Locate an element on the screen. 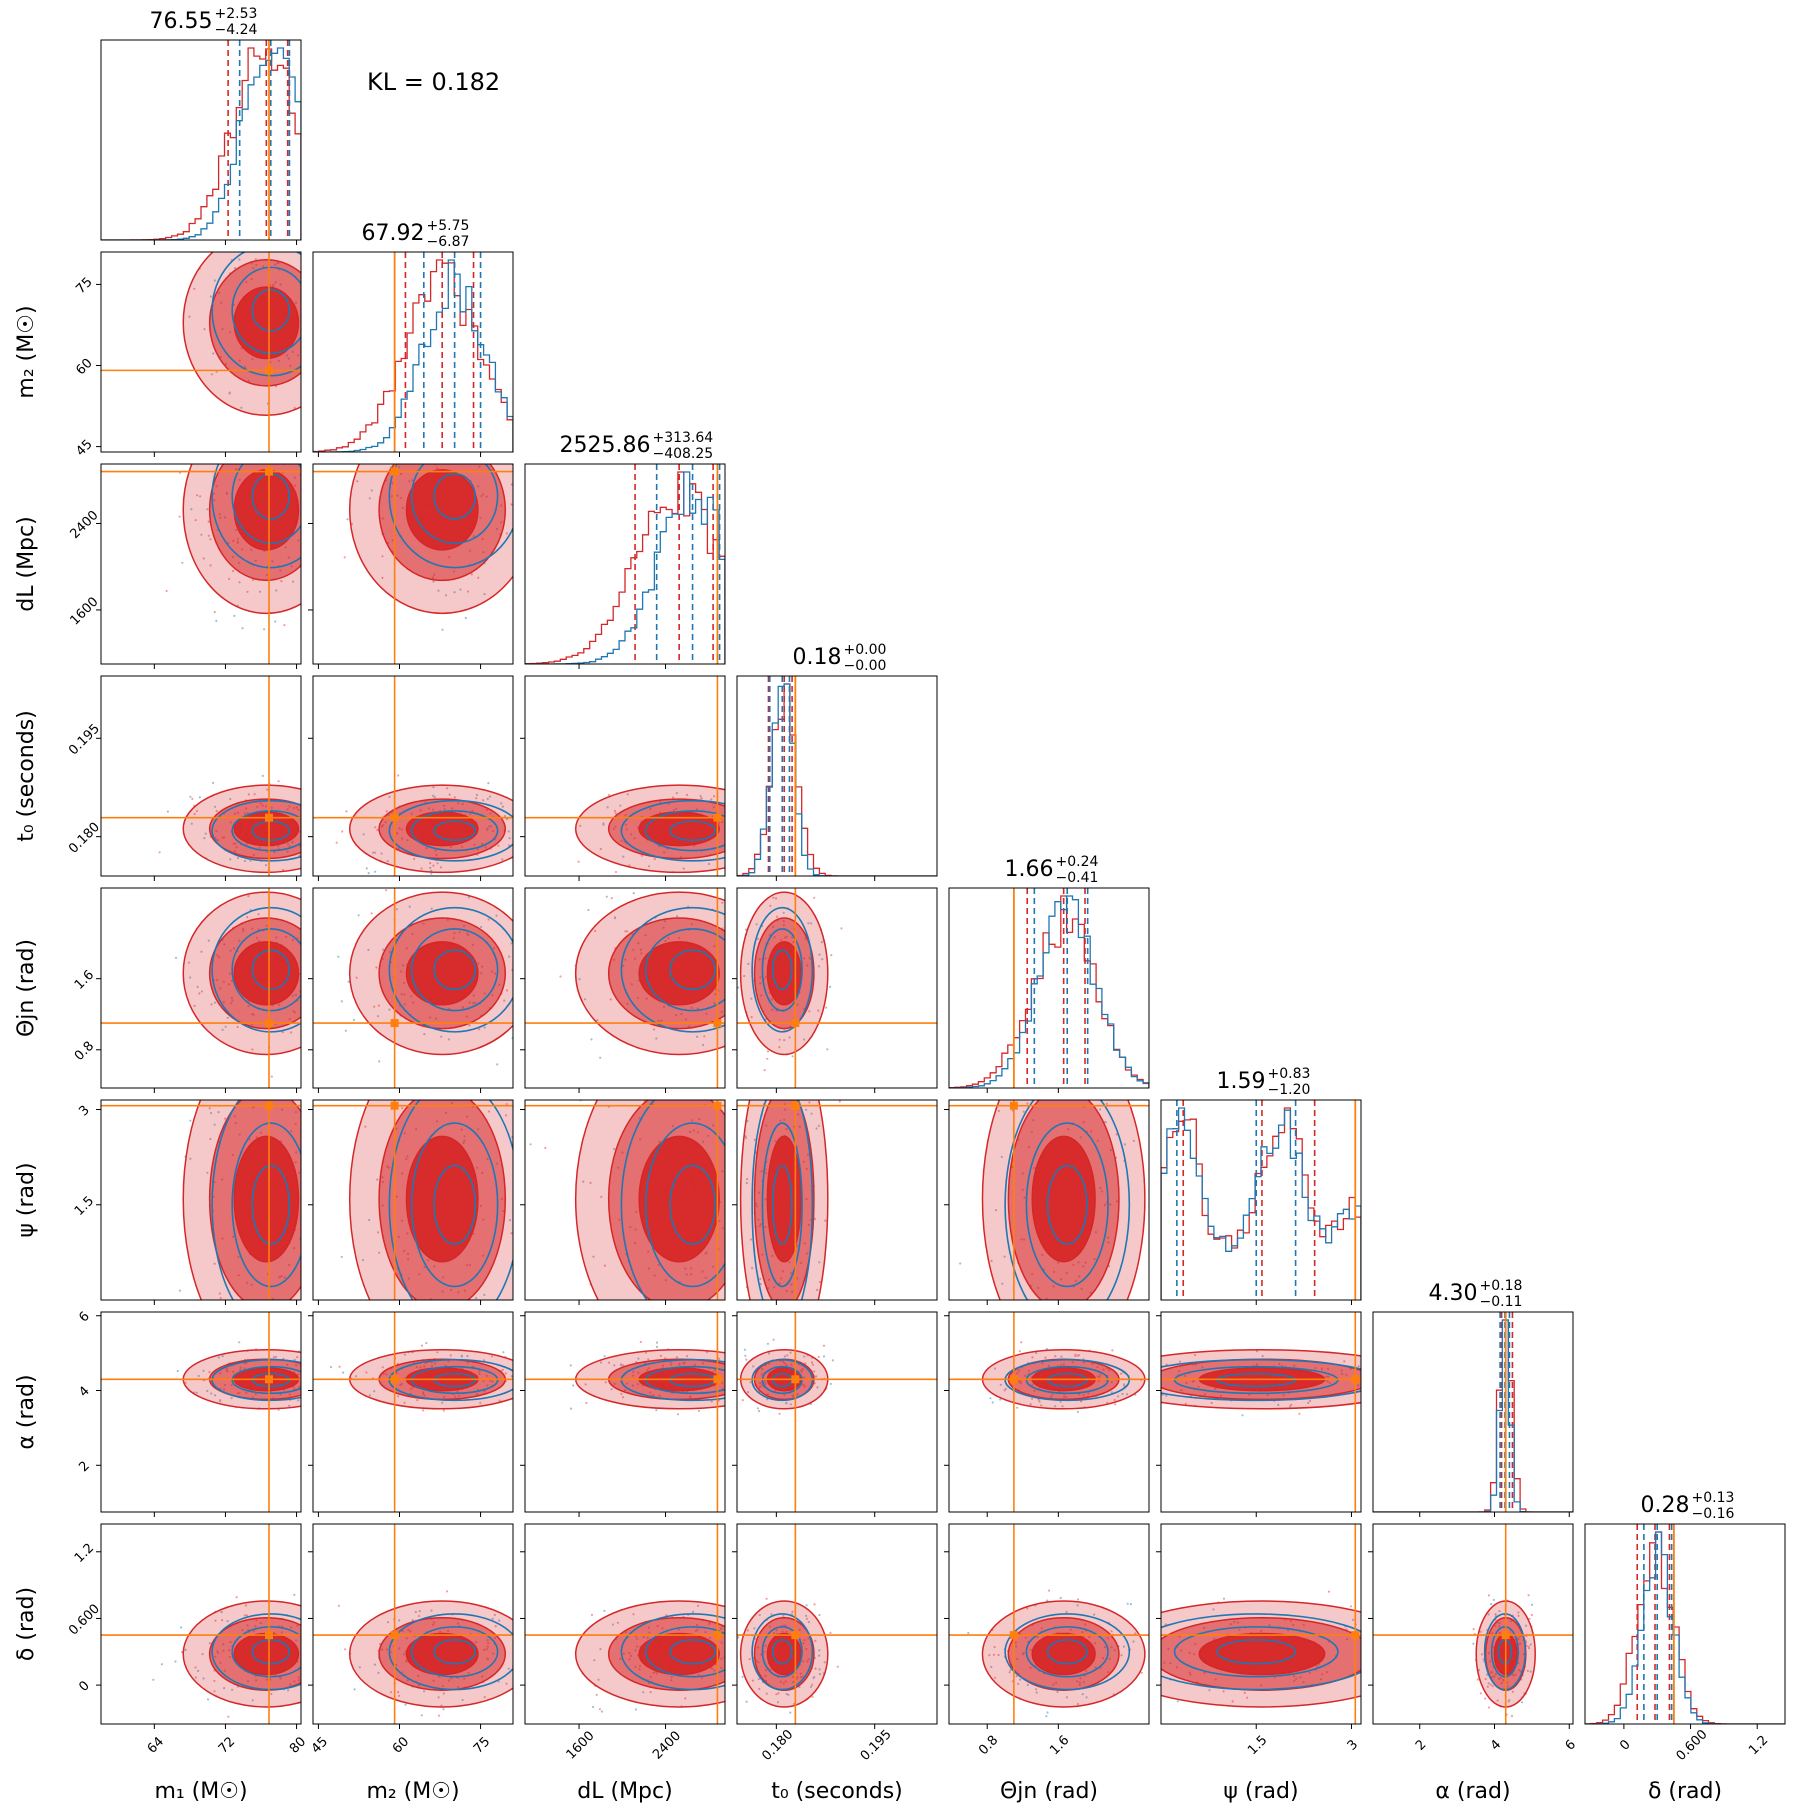  title-psi: 1.59 is located at coordinates (1241, 1081).